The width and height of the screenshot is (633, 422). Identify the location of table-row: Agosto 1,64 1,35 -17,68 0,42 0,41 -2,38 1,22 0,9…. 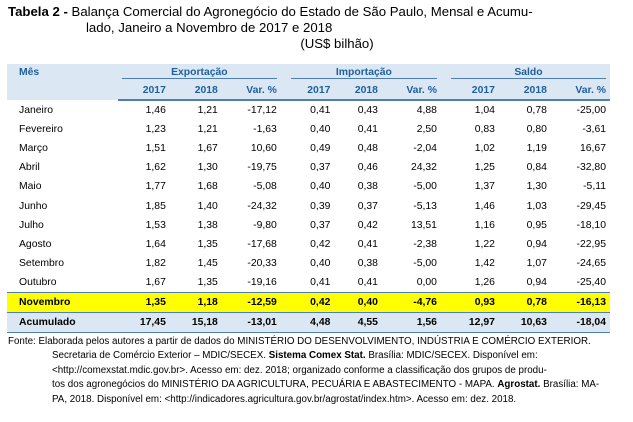
(308, 244).